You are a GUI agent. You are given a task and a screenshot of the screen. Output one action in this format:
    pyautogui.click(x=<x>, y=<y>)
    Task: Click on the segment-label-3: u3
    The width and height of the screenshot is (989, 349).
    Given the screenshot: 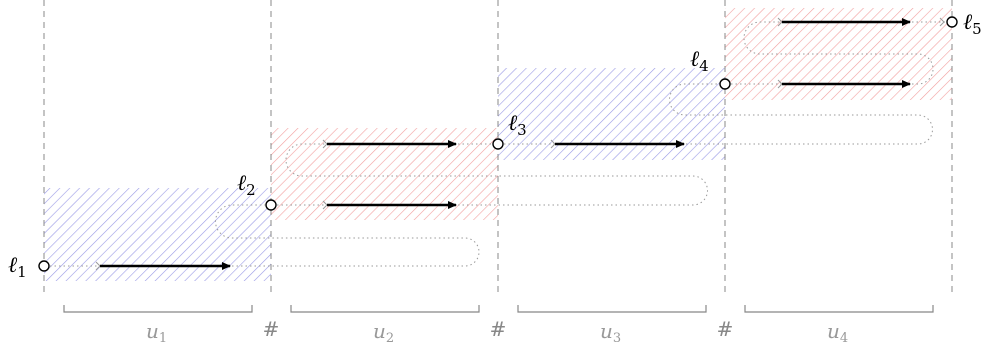 What is the action you would take?
    pyautogui.click(x=610, y=332)
    